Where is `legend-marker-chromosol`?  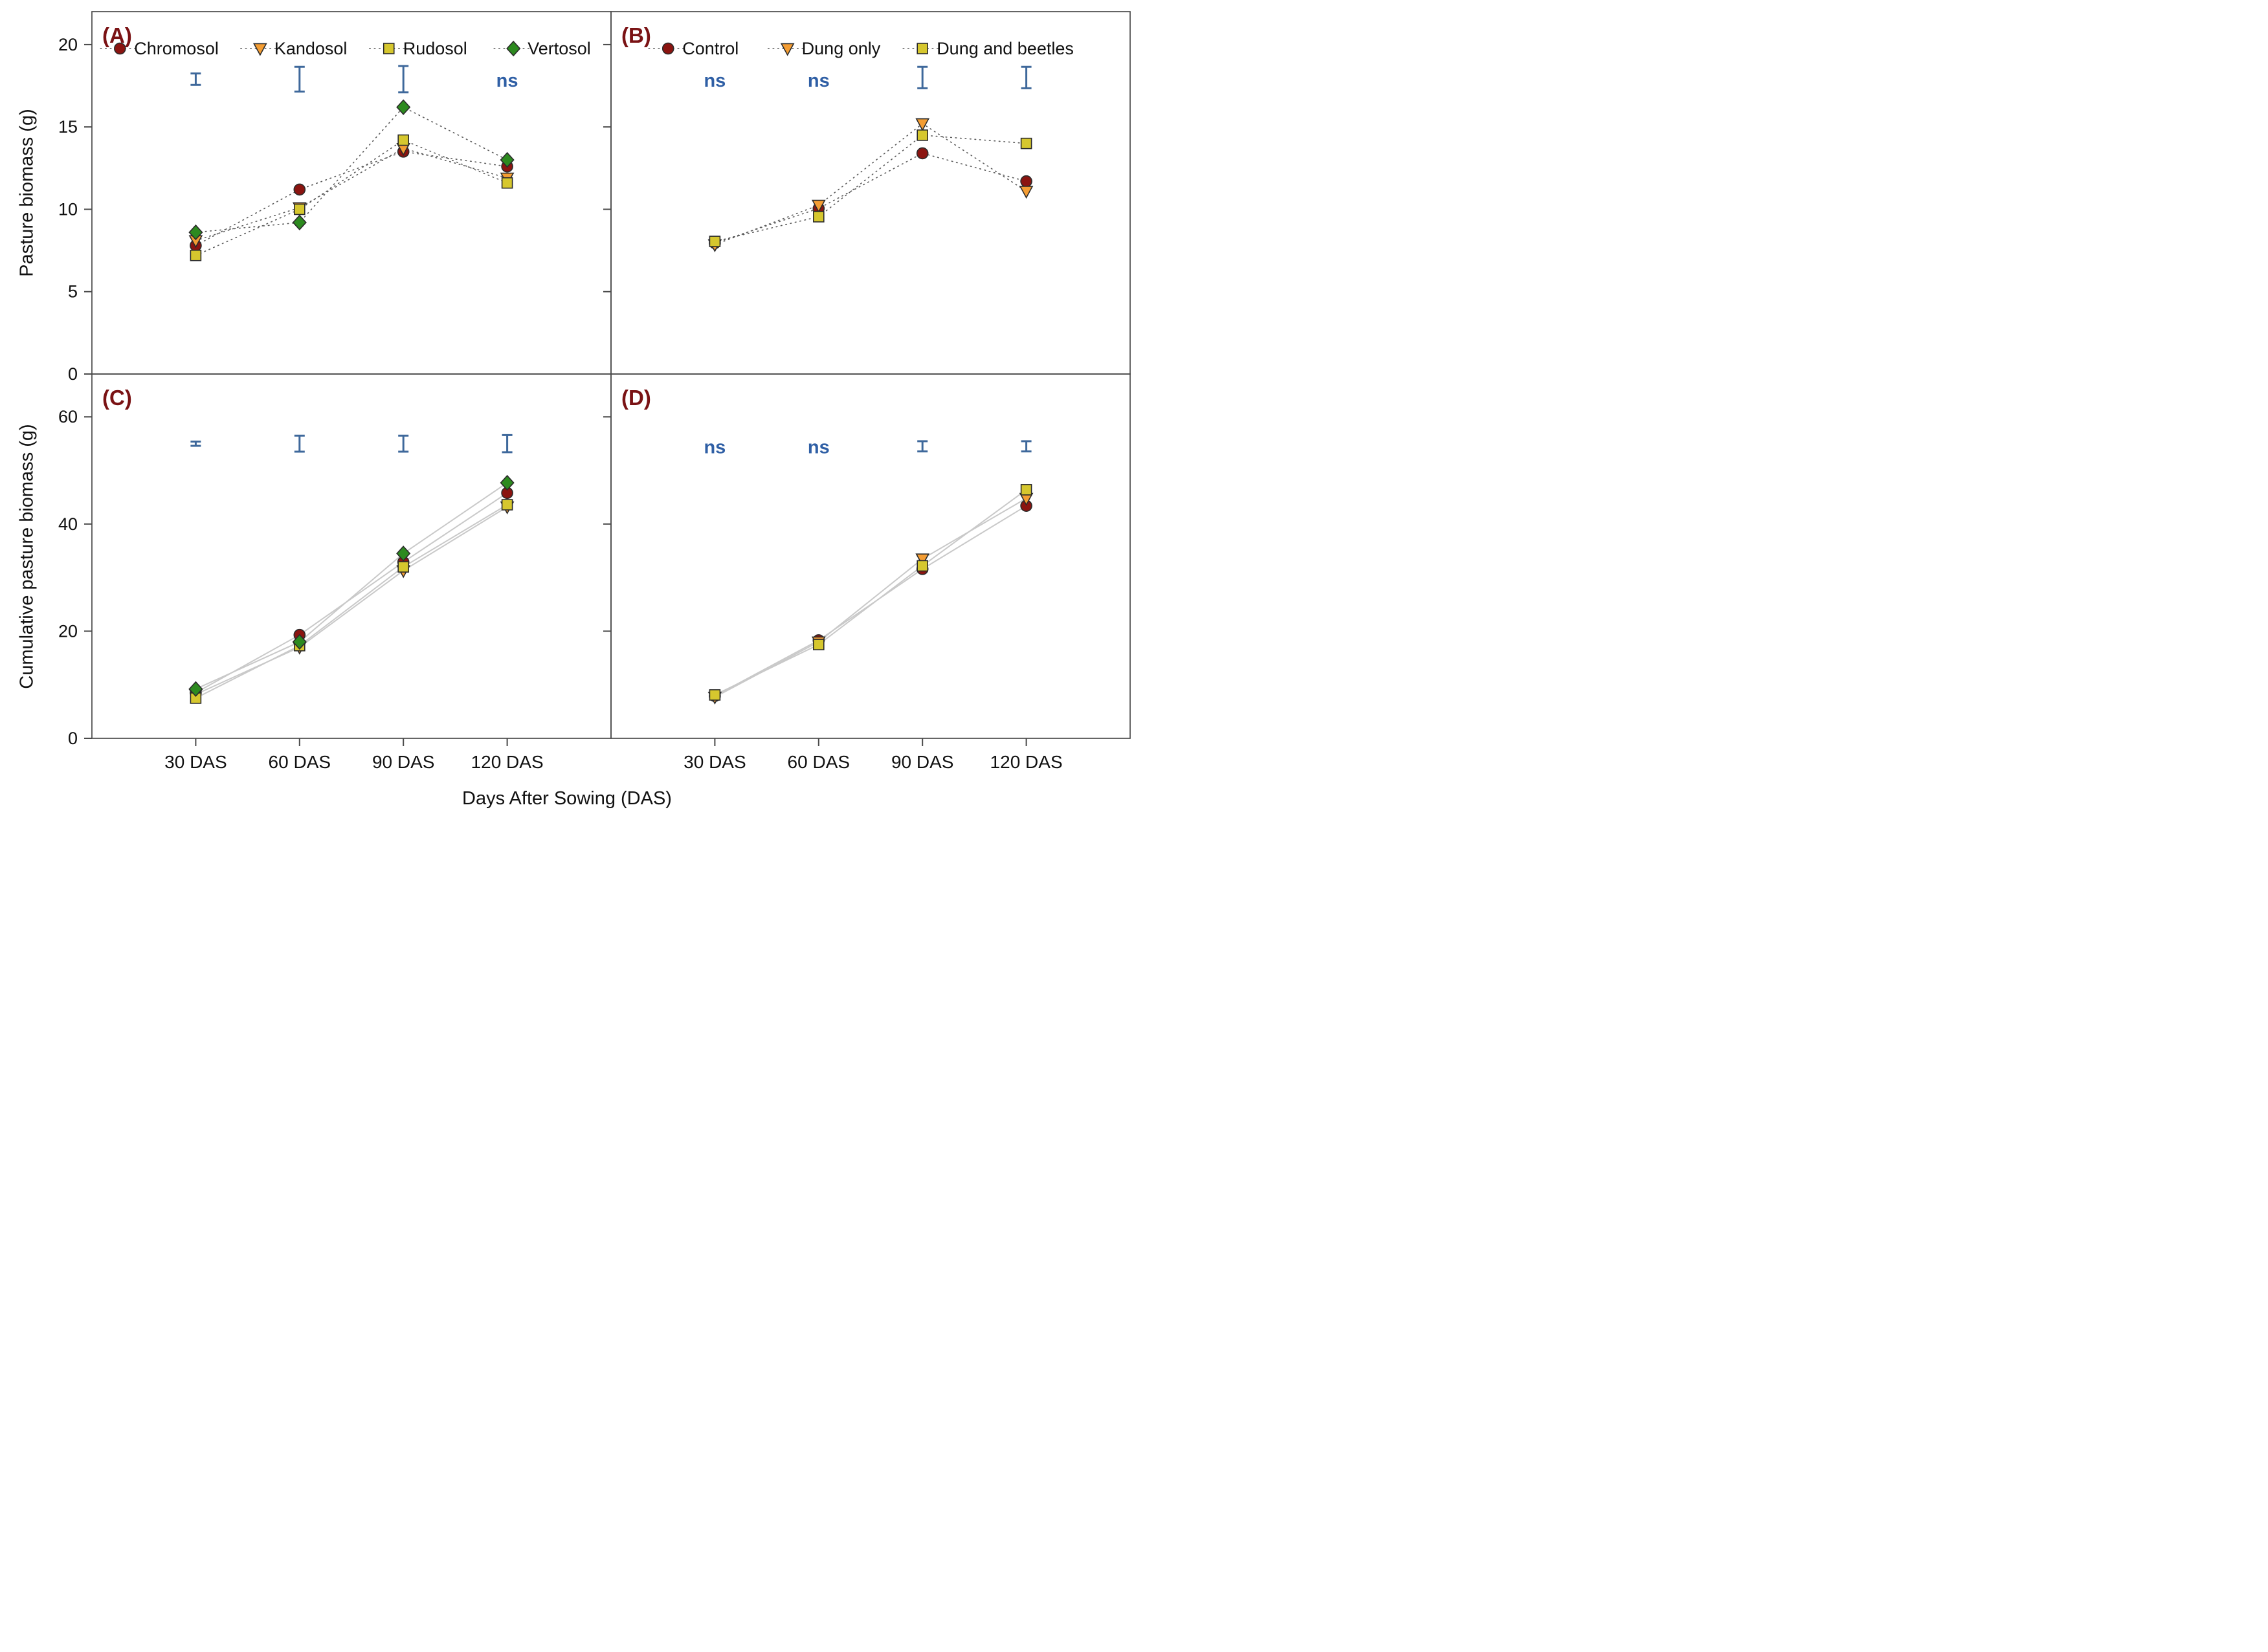 legend-marker-chromosol is located at coordinates (120, 48).